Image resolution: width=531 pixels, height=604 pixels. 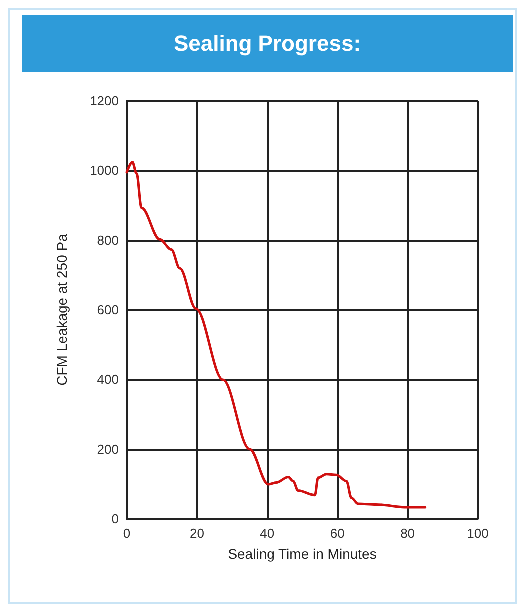 I want to click on y-tick-label: 1200, so click(x=104, y=101).